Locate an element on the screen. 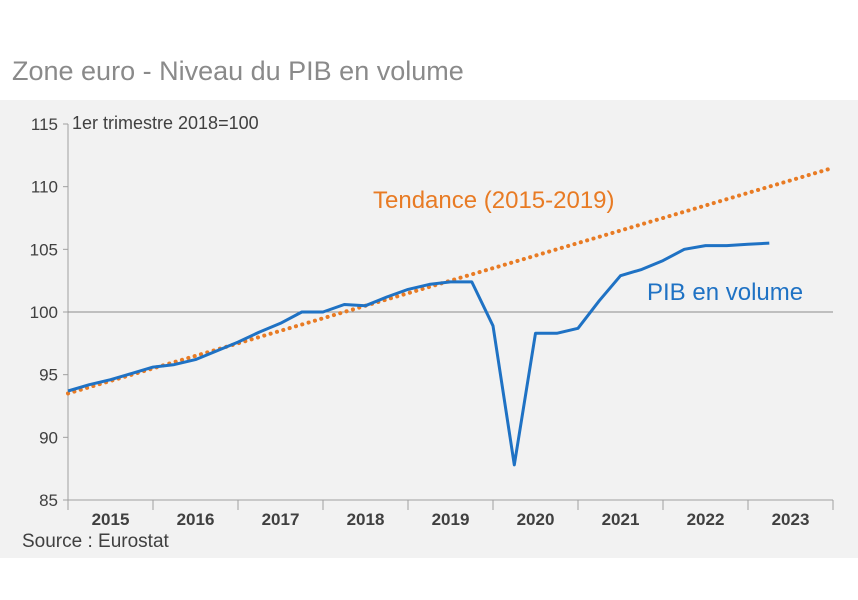  x-tick-label: 2017 is located at coordinates (281, 519).